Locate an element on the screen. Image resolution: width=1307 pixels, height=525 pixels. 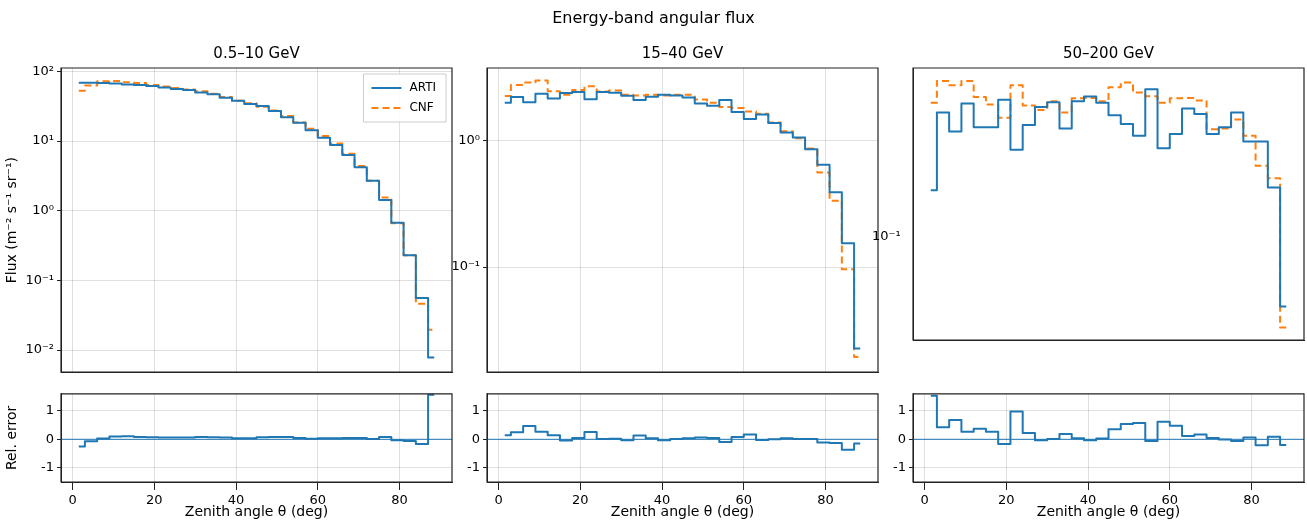
chart-title: 0.5–10 GeV is located at coordinates (257, 52).